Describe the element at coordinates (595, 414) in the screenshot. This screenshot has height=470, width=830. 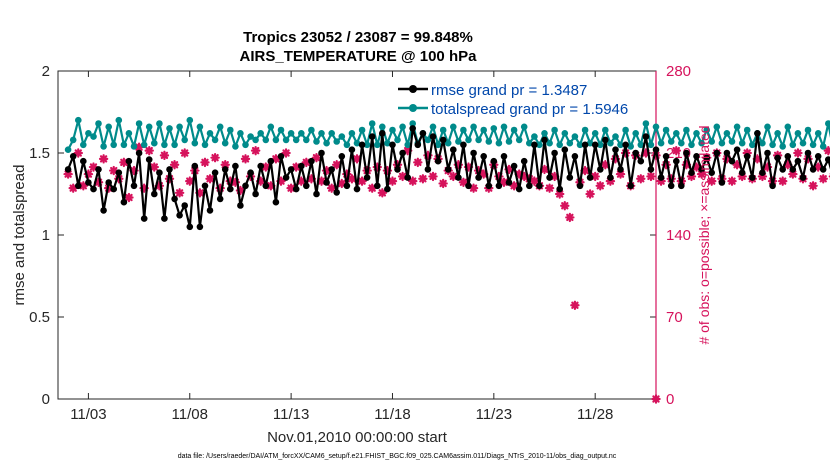
I see `x-tick-label: 11/28` at that location.